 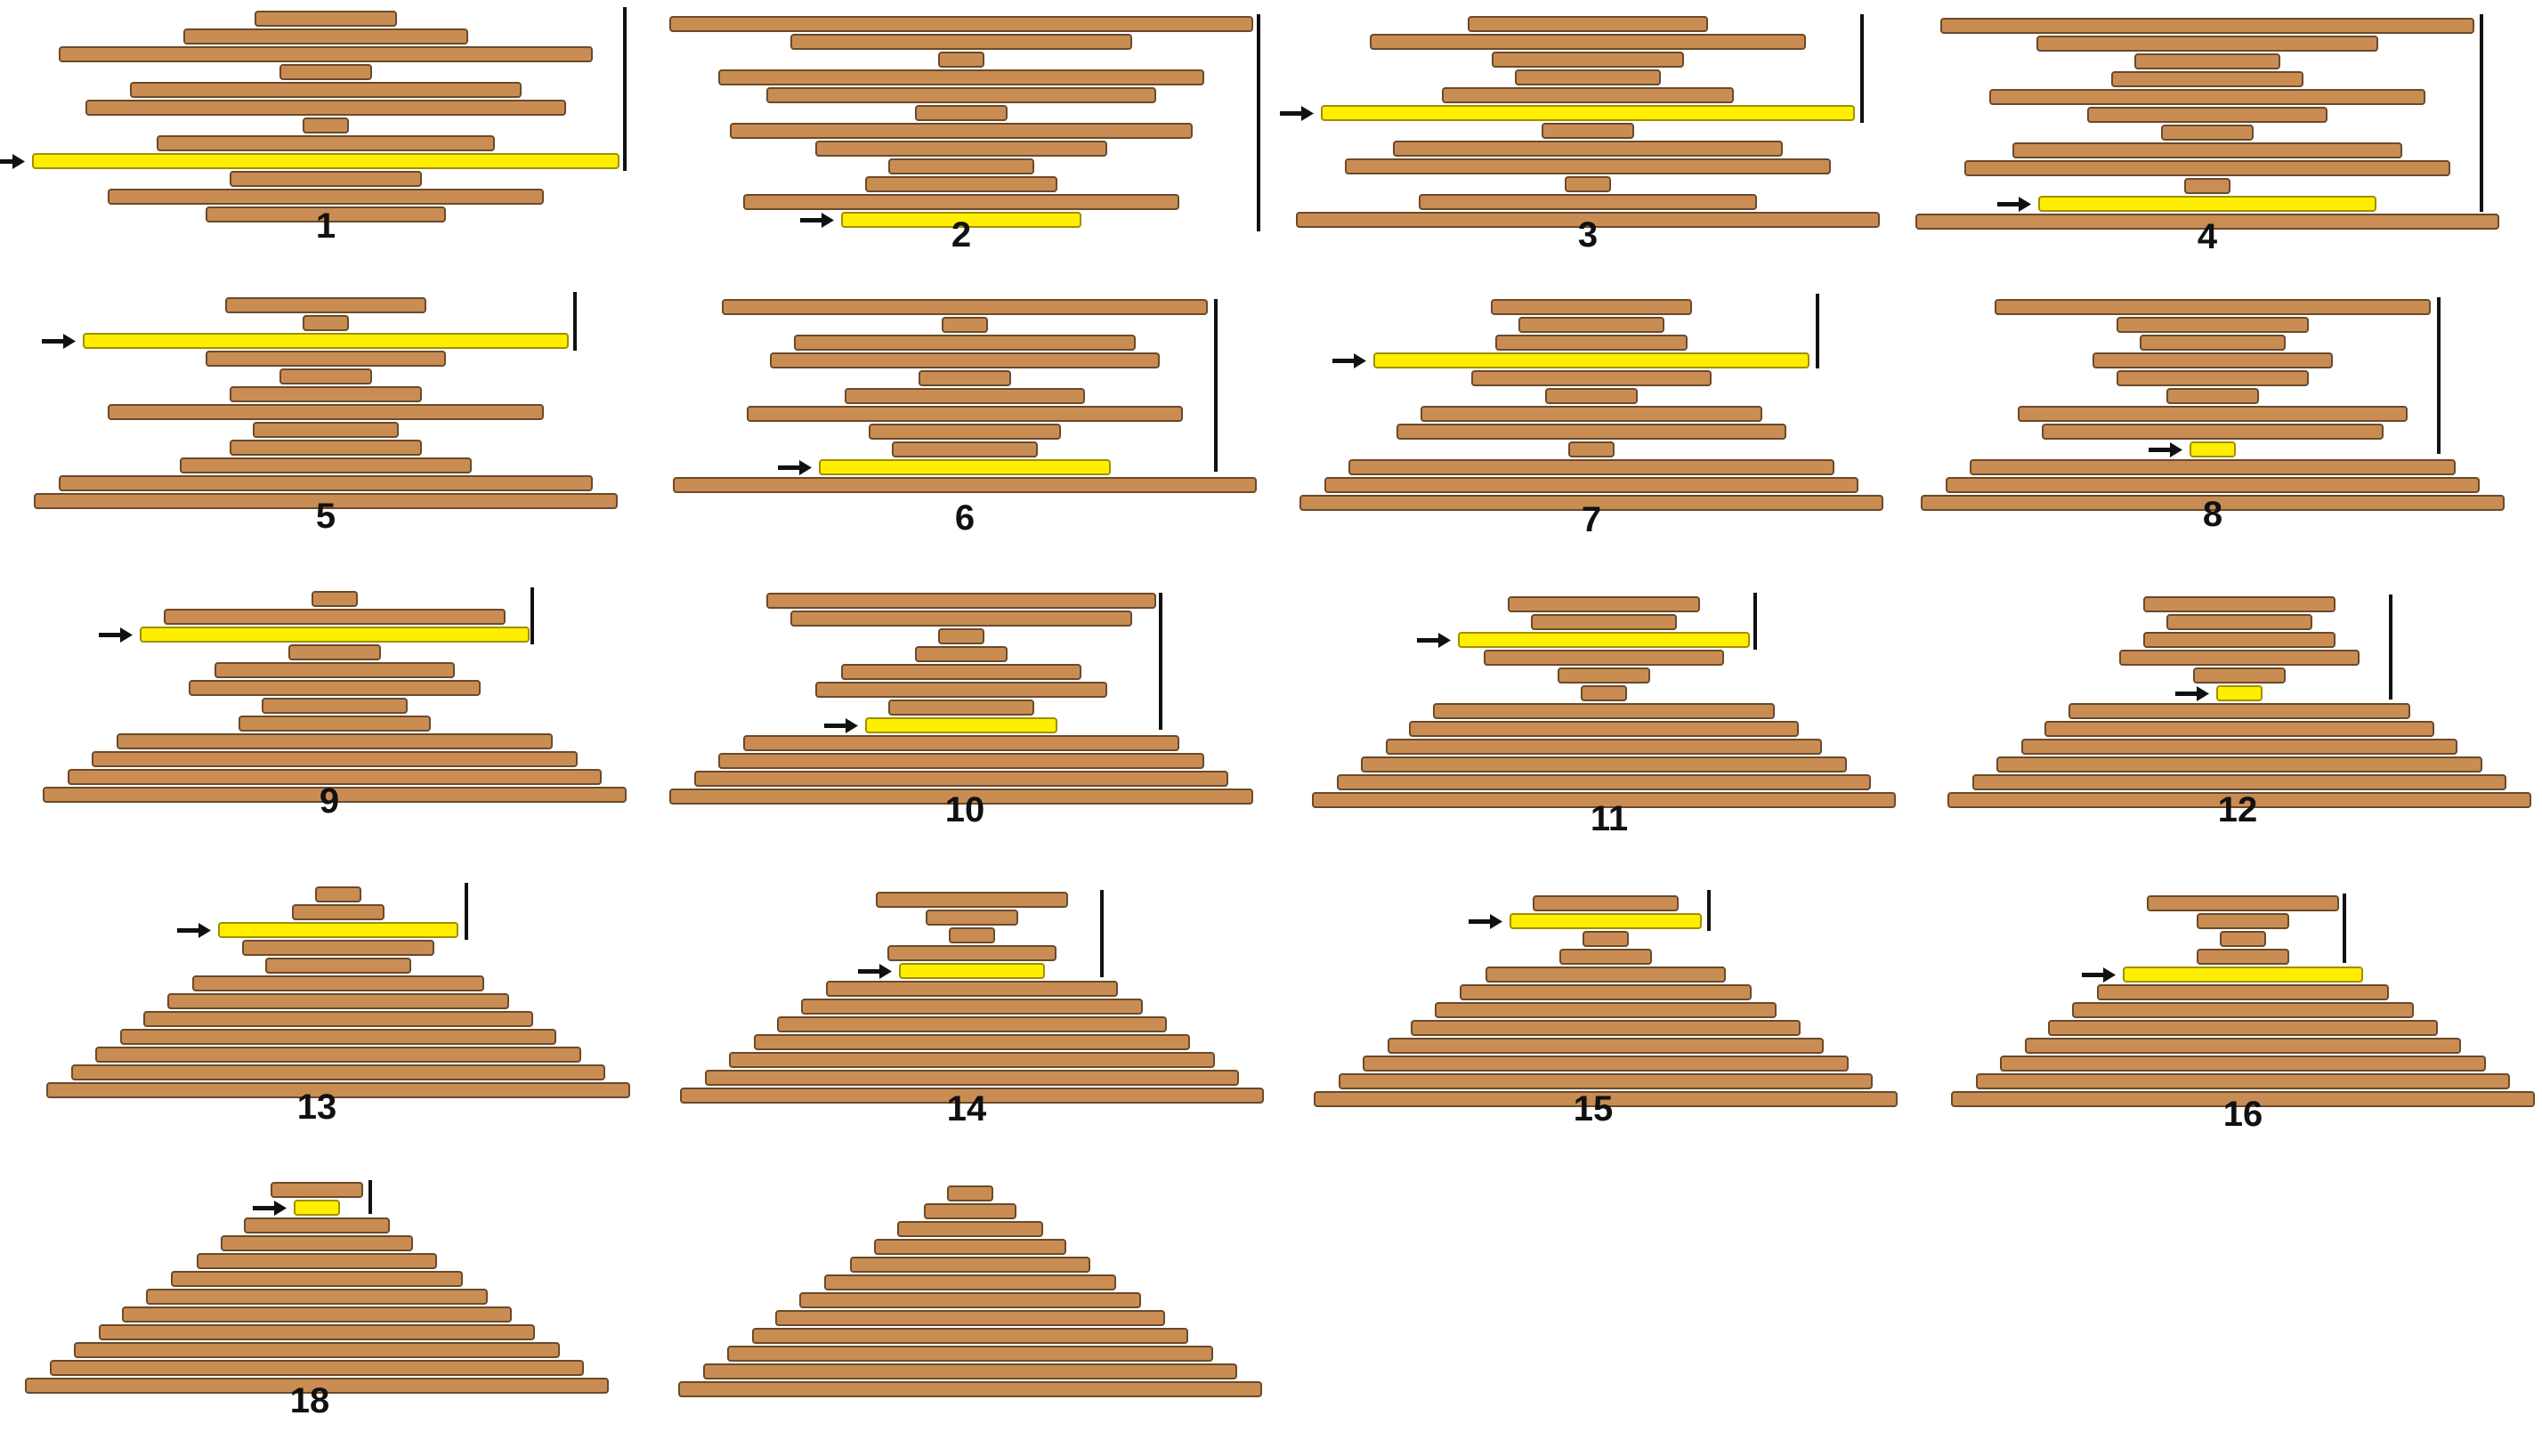 I want to click on panel-label: 4, so click(x=2207, y=236).